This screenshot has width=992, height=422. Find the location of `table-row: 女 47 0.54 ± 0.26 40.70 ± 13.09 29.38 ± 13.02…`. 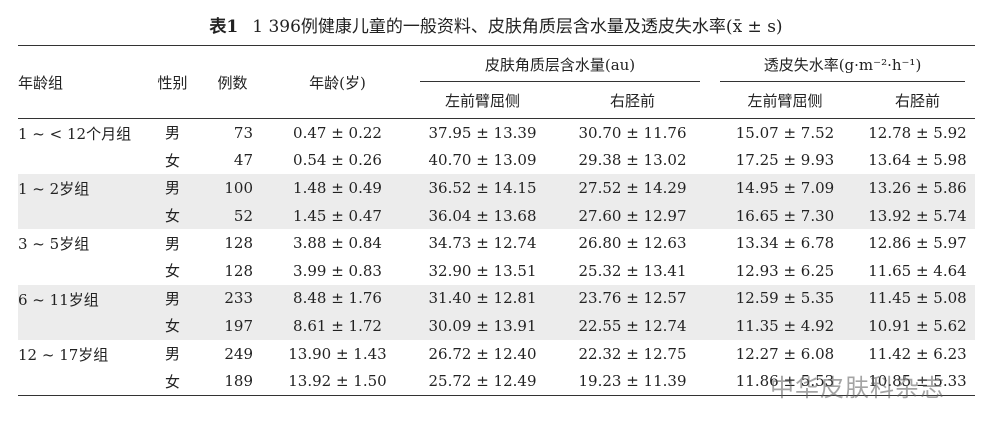

table-row: 女 47 0.54 ± 0.26 40.70 ± 13.09 29.38 ± 13.02… is located at coordinates (496, 161).